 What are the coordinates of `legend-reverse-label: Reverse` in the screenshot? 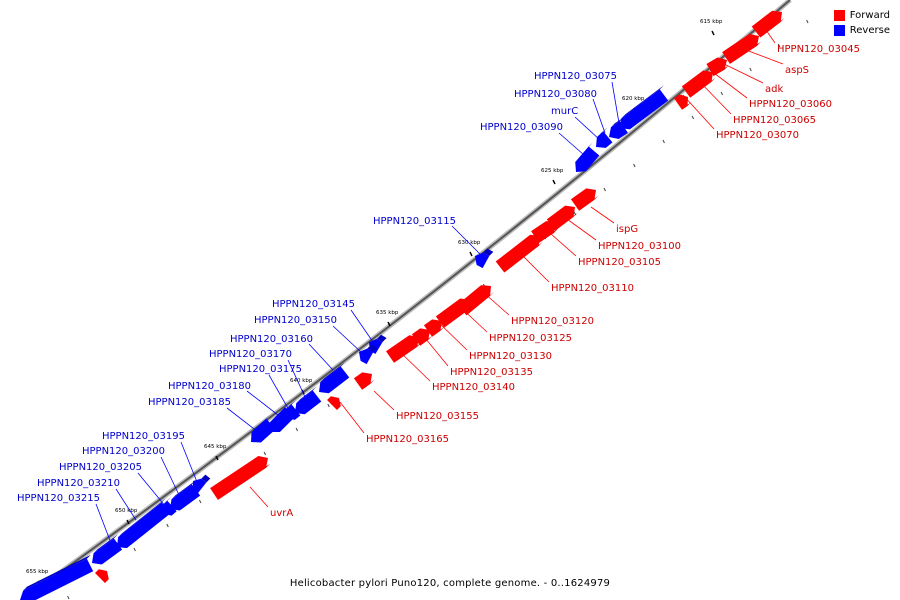 It's located at (869, 30).